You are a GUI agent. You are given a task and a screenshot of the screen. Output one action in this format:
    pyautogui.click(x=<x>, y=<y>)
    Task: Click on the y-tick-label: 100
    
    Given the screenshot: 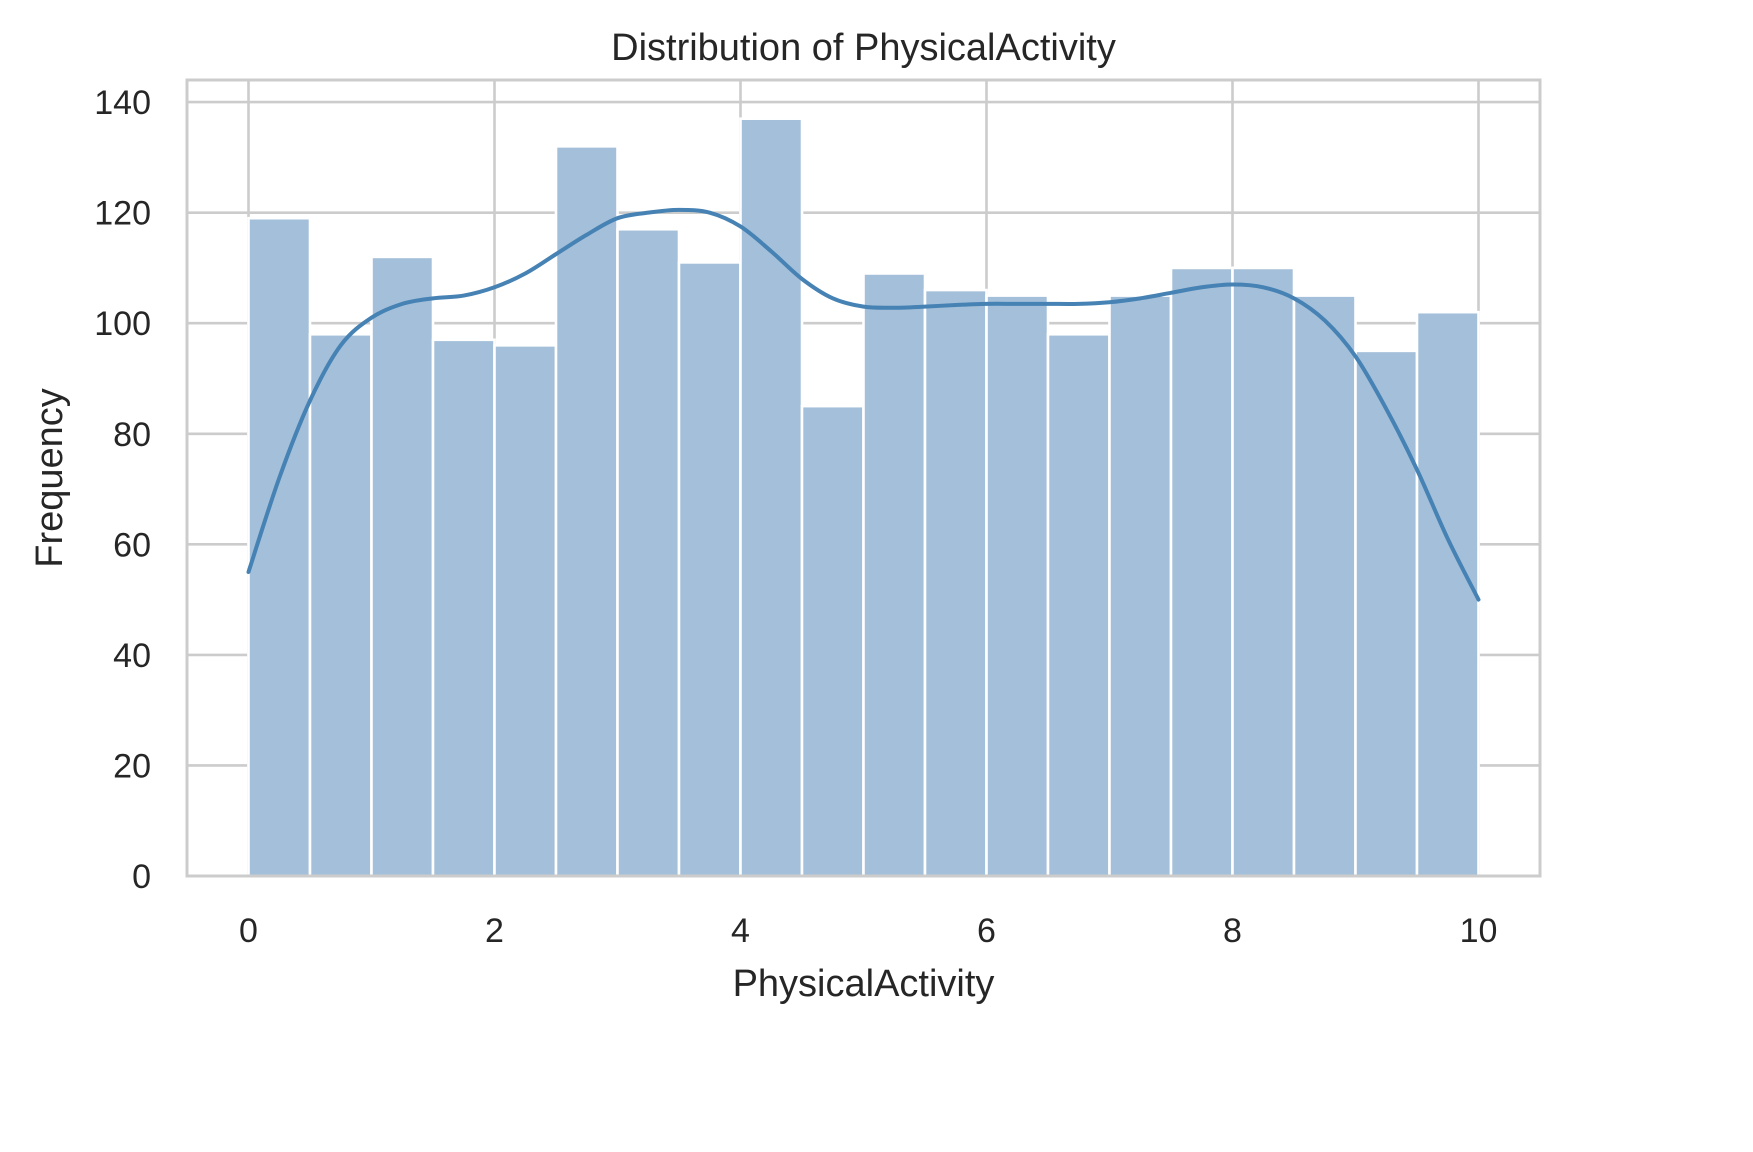 What is the action you would take?
    pyautogui.click(x=122, y=324)
    